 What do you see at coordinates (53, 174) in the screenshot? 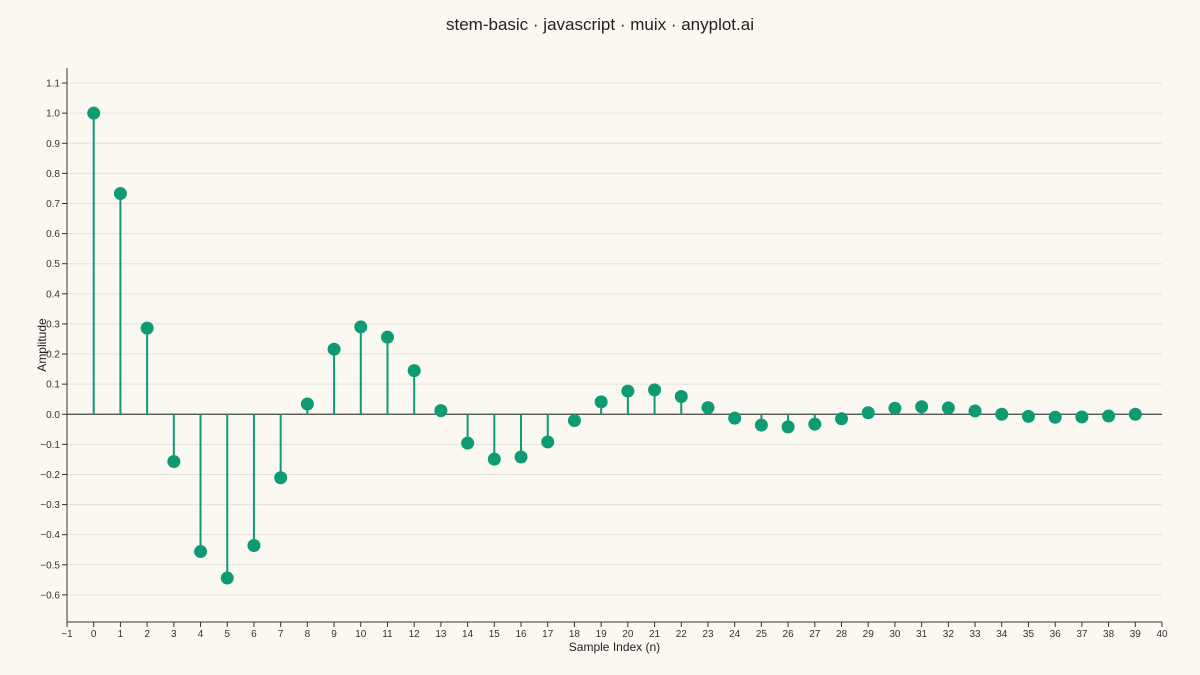
I see `y-tick-label: 0.8` at bounding box center [53, 174].